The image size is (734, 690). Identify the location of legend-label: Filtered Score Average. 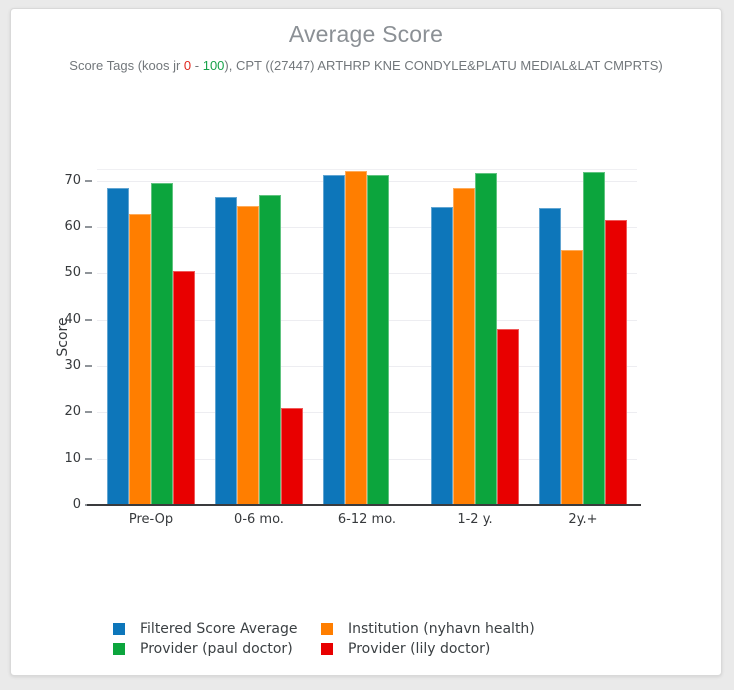
(219, 629).